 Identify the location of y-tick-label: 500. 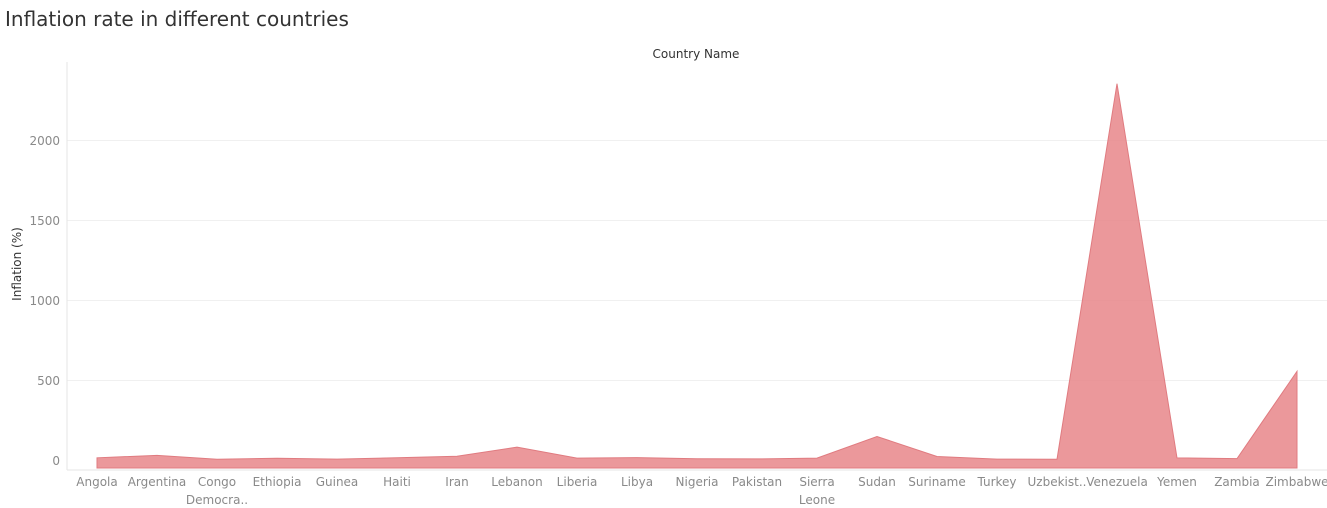
(48, 381).